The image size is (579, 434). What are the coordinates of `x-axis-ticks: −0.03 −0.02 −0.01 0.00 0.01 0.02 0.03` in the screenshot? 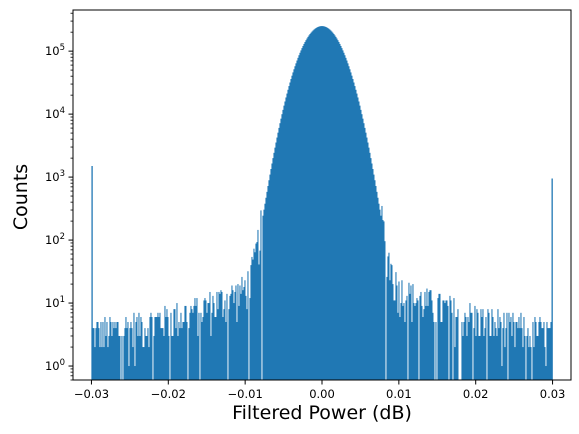 It's located at (319, 390).